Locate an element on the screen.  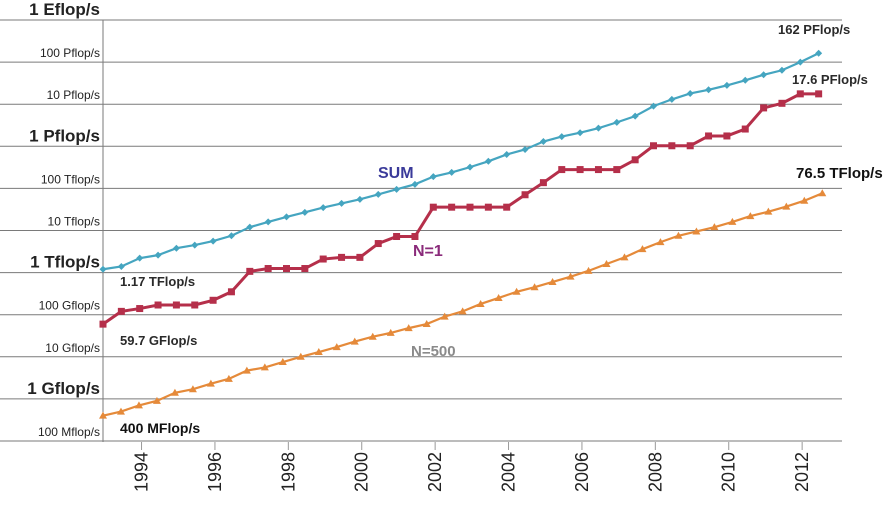
y-tick-label: 100 Mflop/s is located at coordinates (69, 432).